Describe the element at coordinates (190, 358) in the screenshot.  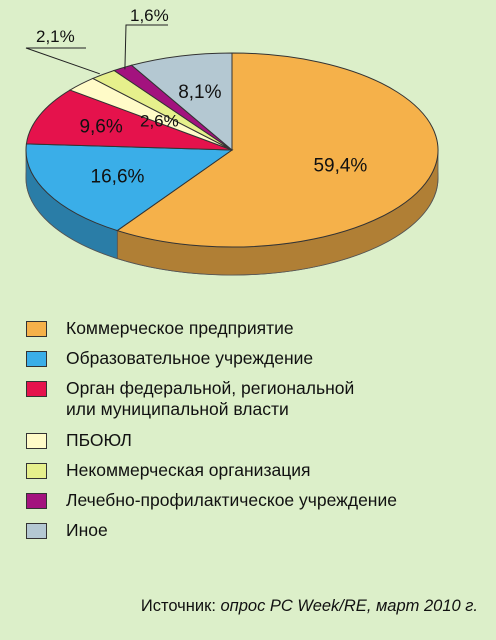
I see `legend-label: Образовательное учреждение` at that location.